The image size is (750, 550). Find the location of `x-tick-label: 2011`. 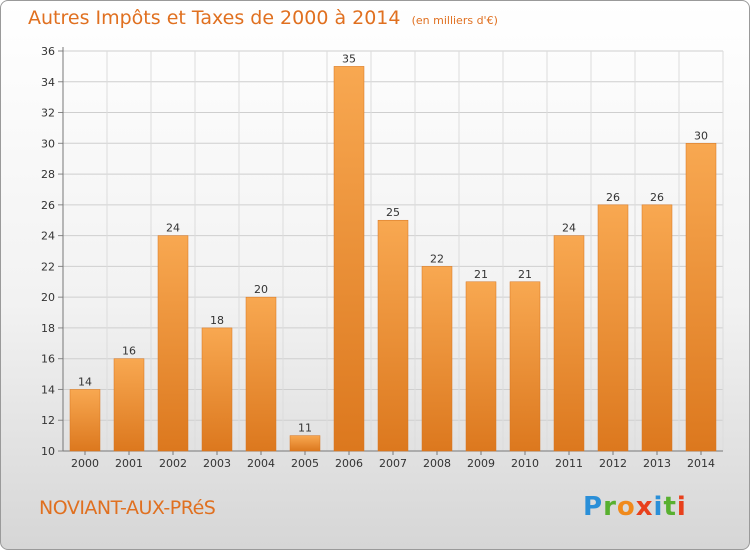

x-tick-label: 2011 is located at coordinates (569, 463).